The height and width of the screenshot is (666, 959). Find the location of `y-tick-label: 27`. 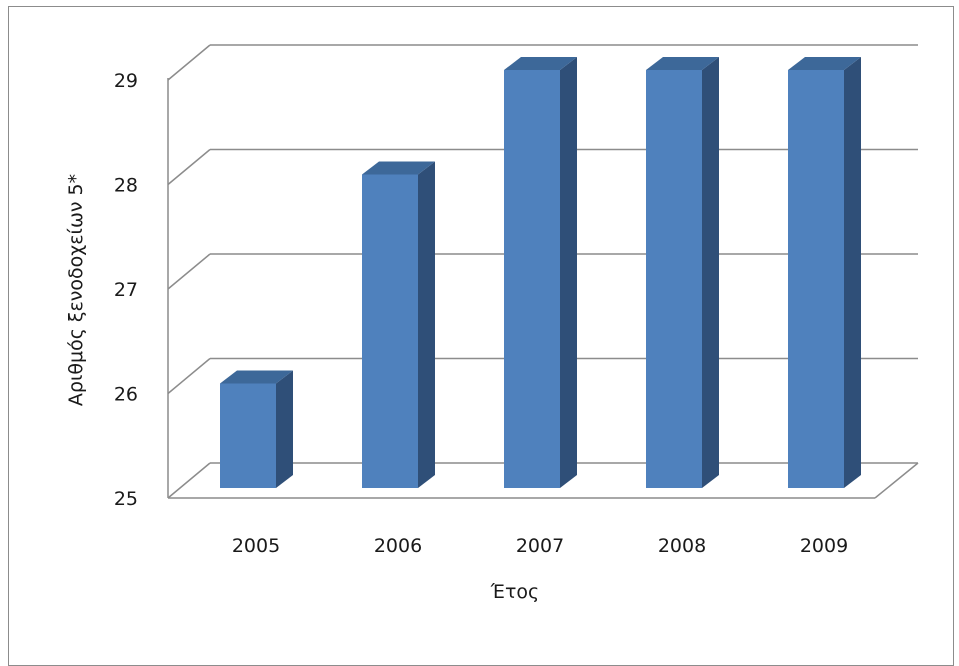

y-tick-label: 27 is located at coordinates (126, 290).